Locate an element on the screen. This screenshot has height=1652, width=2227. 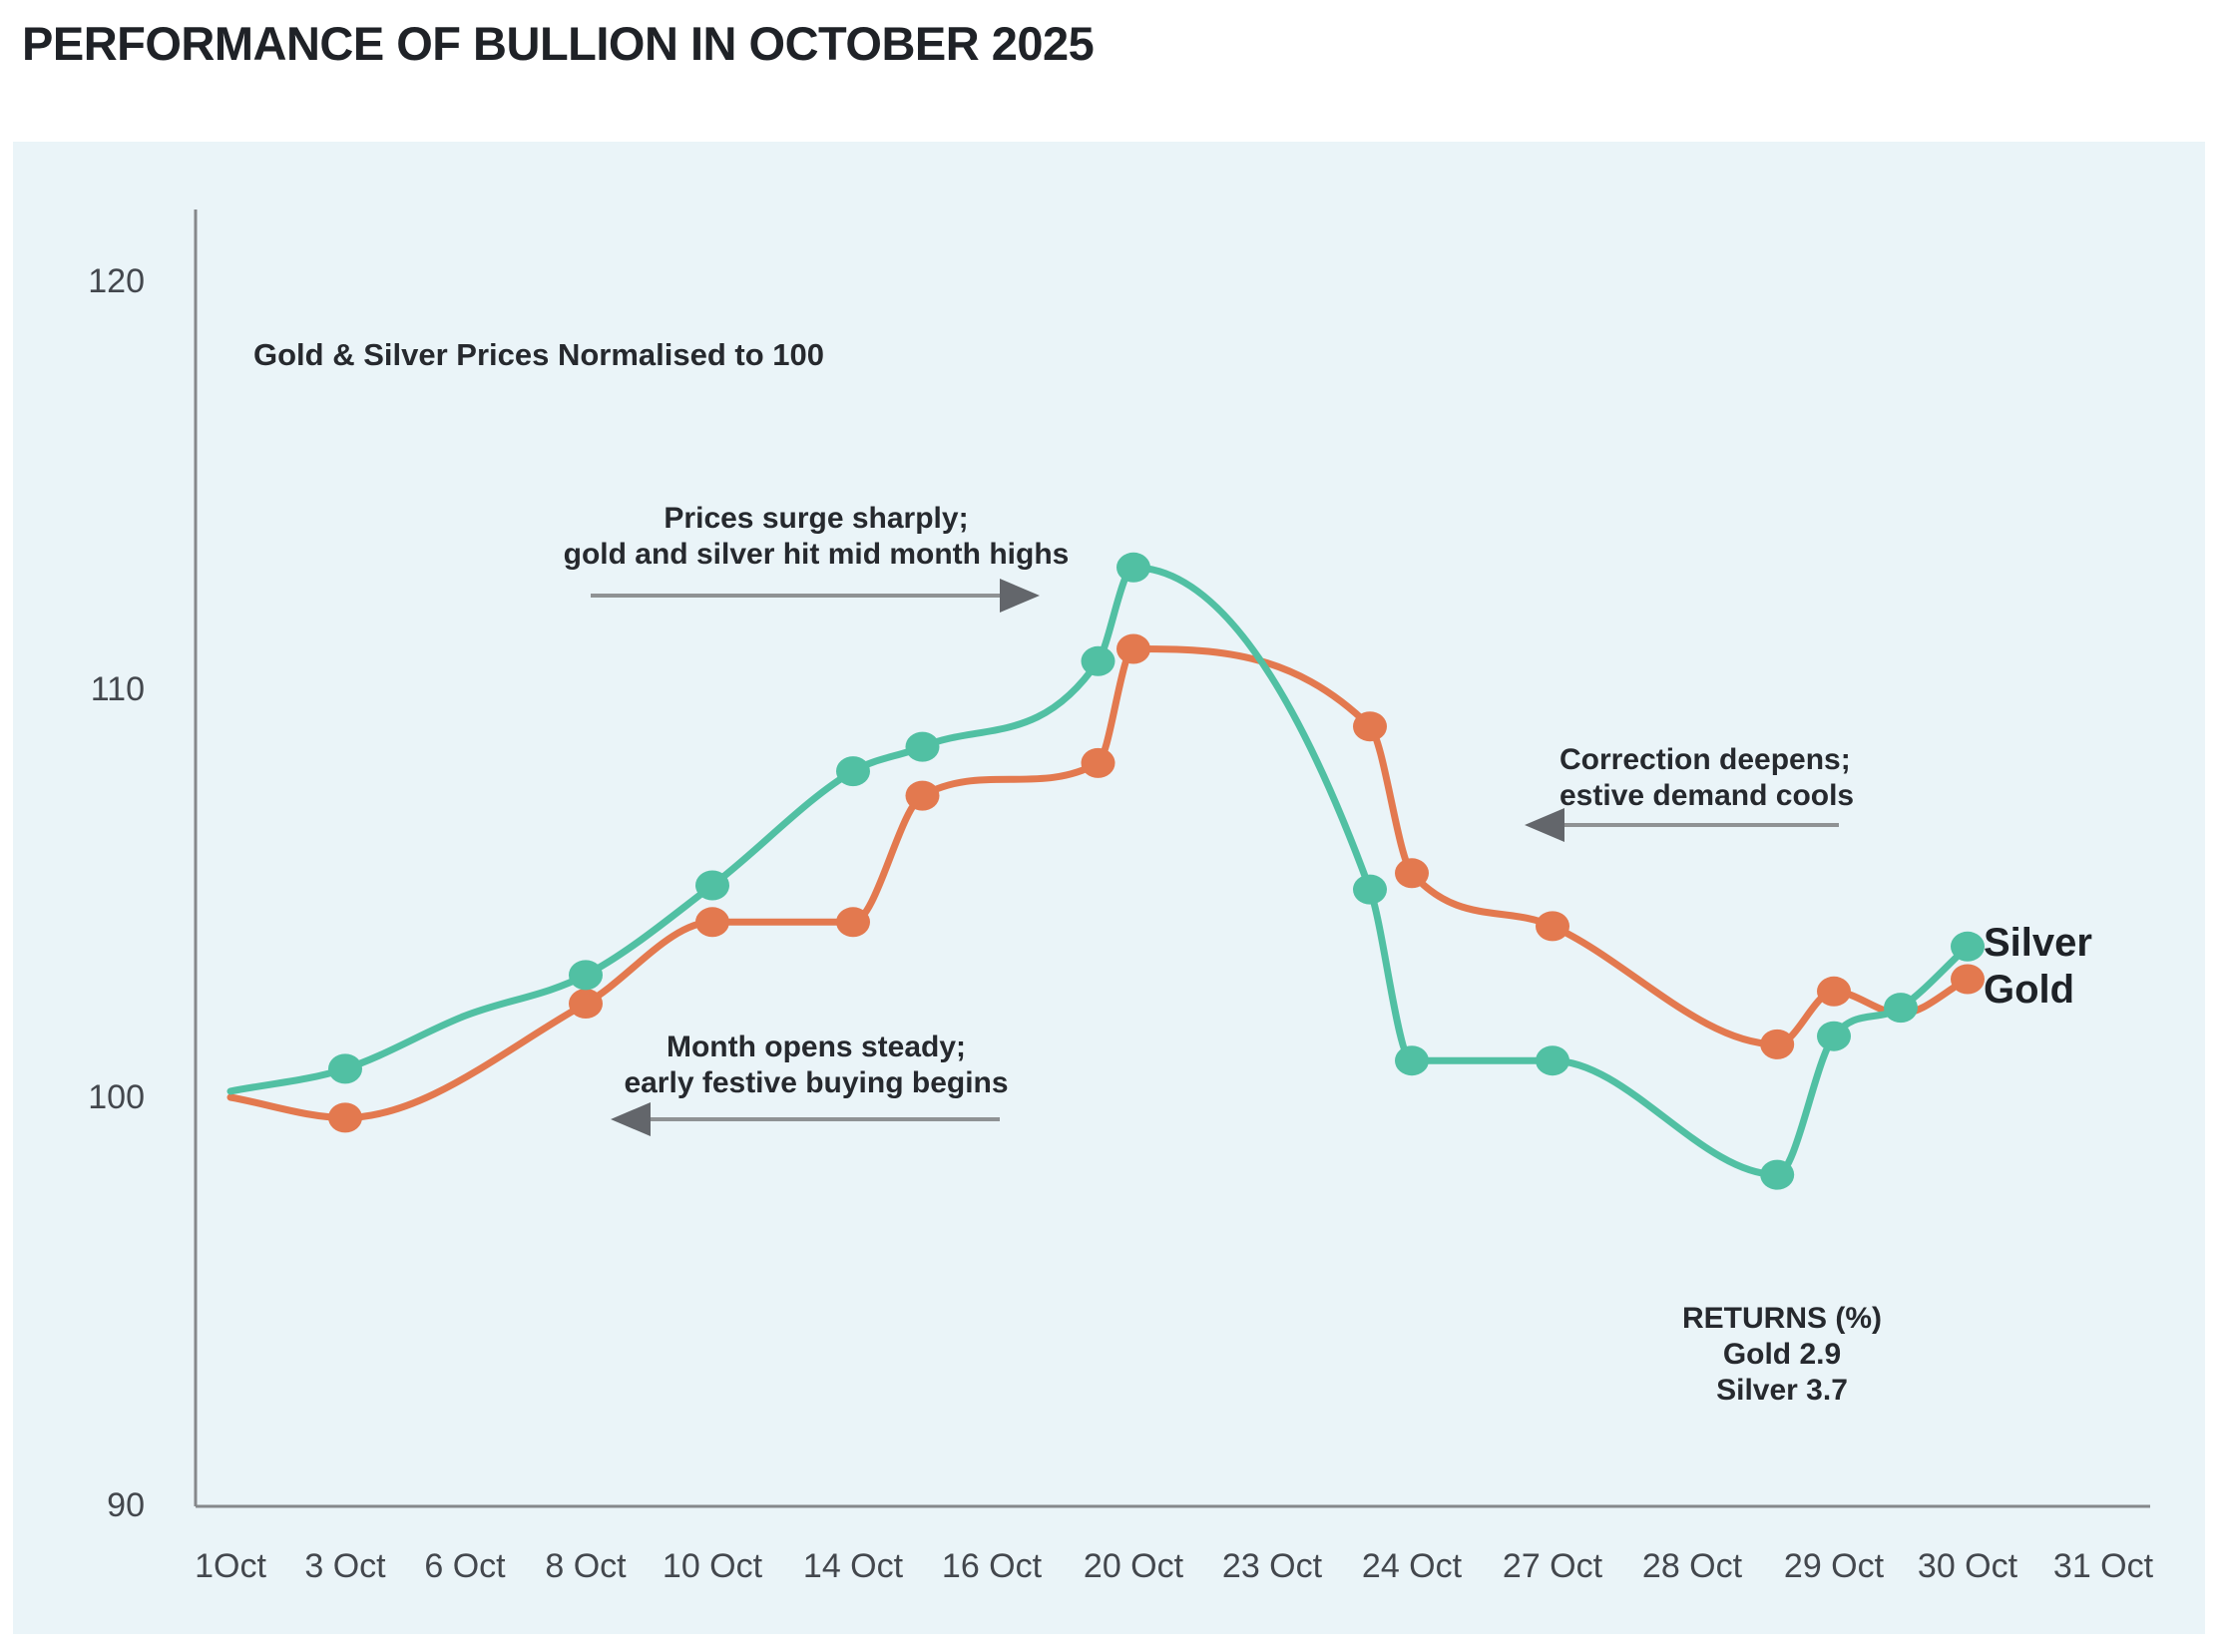
x-tick-10oct: 10 Oct is located at coordinates (712, 1566).